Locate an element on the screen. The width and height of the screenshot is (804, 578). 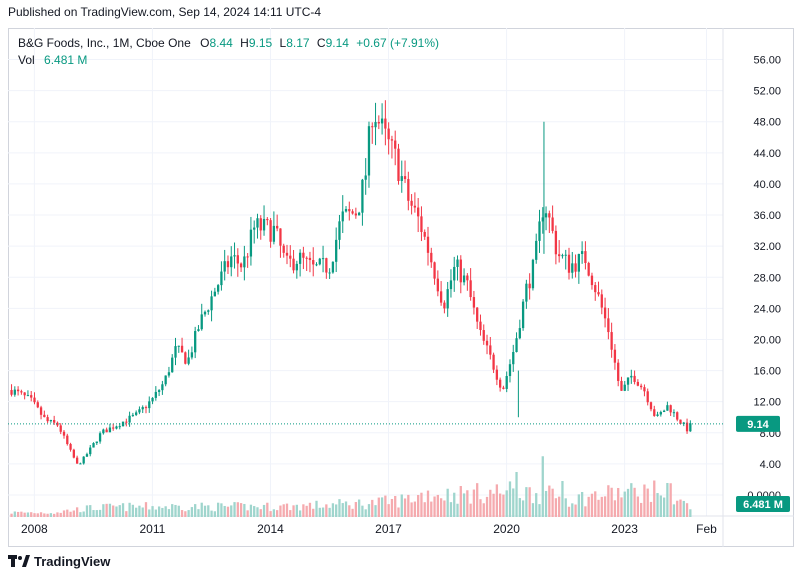
price-tick-label: 24.00 is located at coordinates (767, 309).